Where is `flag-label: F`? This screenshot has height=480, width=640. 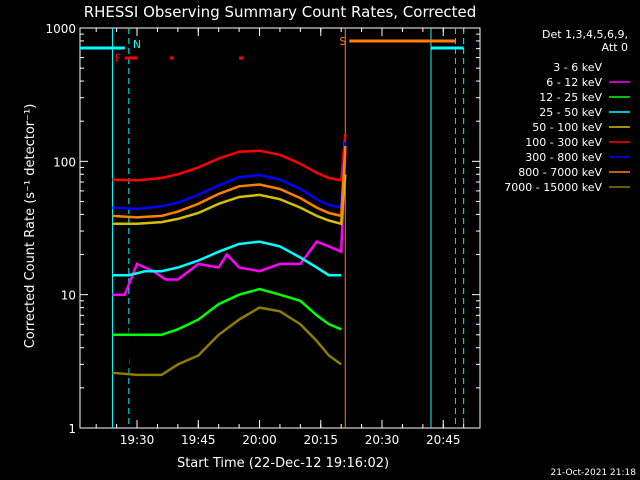 flag-label: F is located at coordinates (118, 58).